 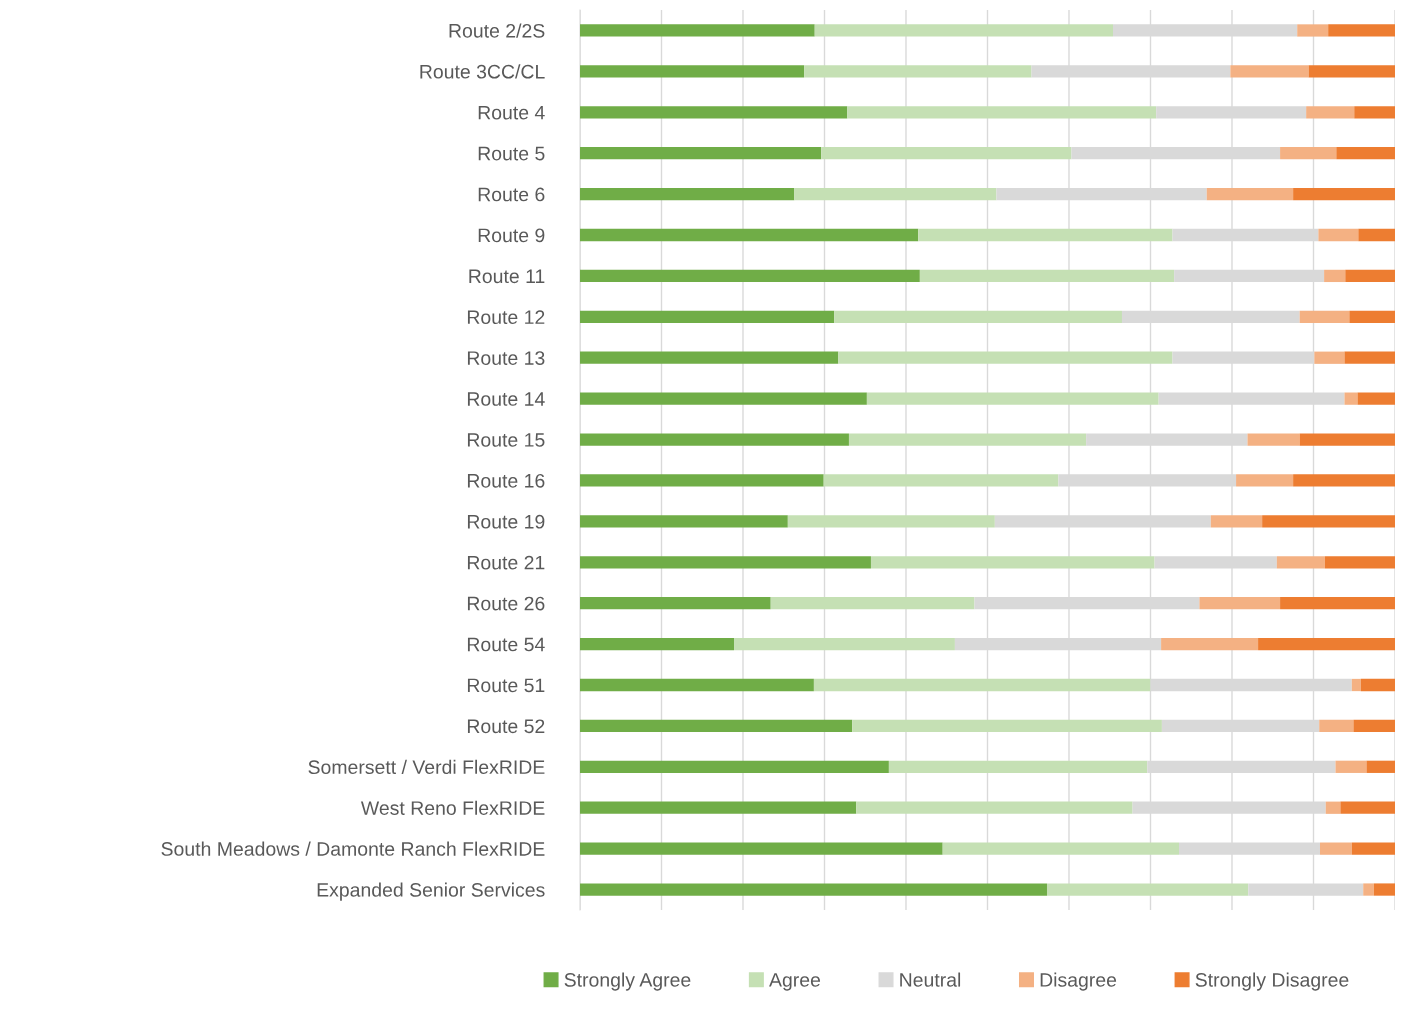 What do you see at coordinates (497, 30) in the screenshot?
I see `y-tick-label: Route 2/2S` at bounding box center [497, 30].